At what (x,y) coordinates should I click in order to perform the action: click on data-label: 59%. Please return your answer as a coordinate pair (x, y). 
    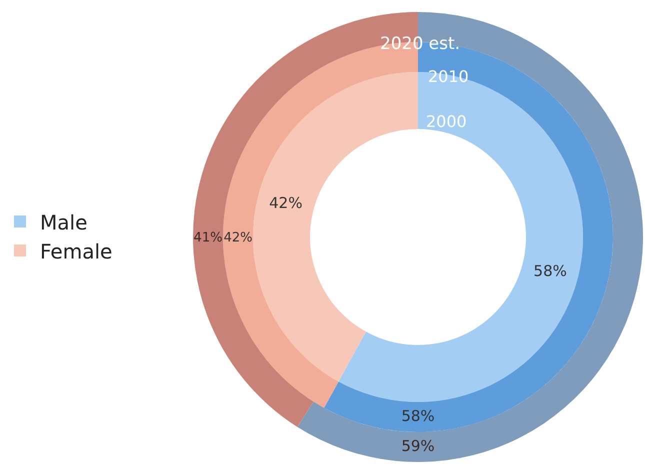
    Looking at the image, I should click on (418, 446).